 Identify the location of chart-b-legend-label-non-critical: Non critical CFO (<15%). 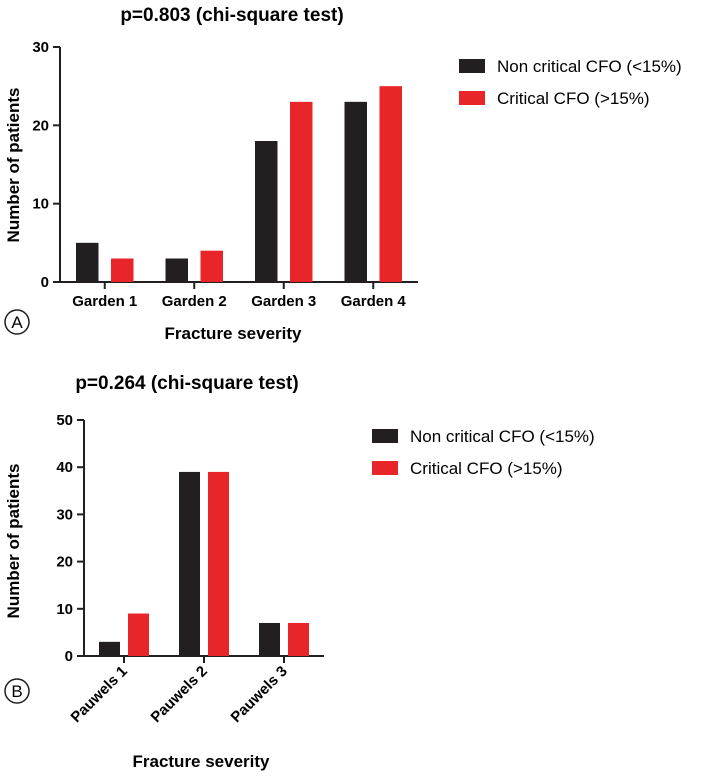
(502, 436).